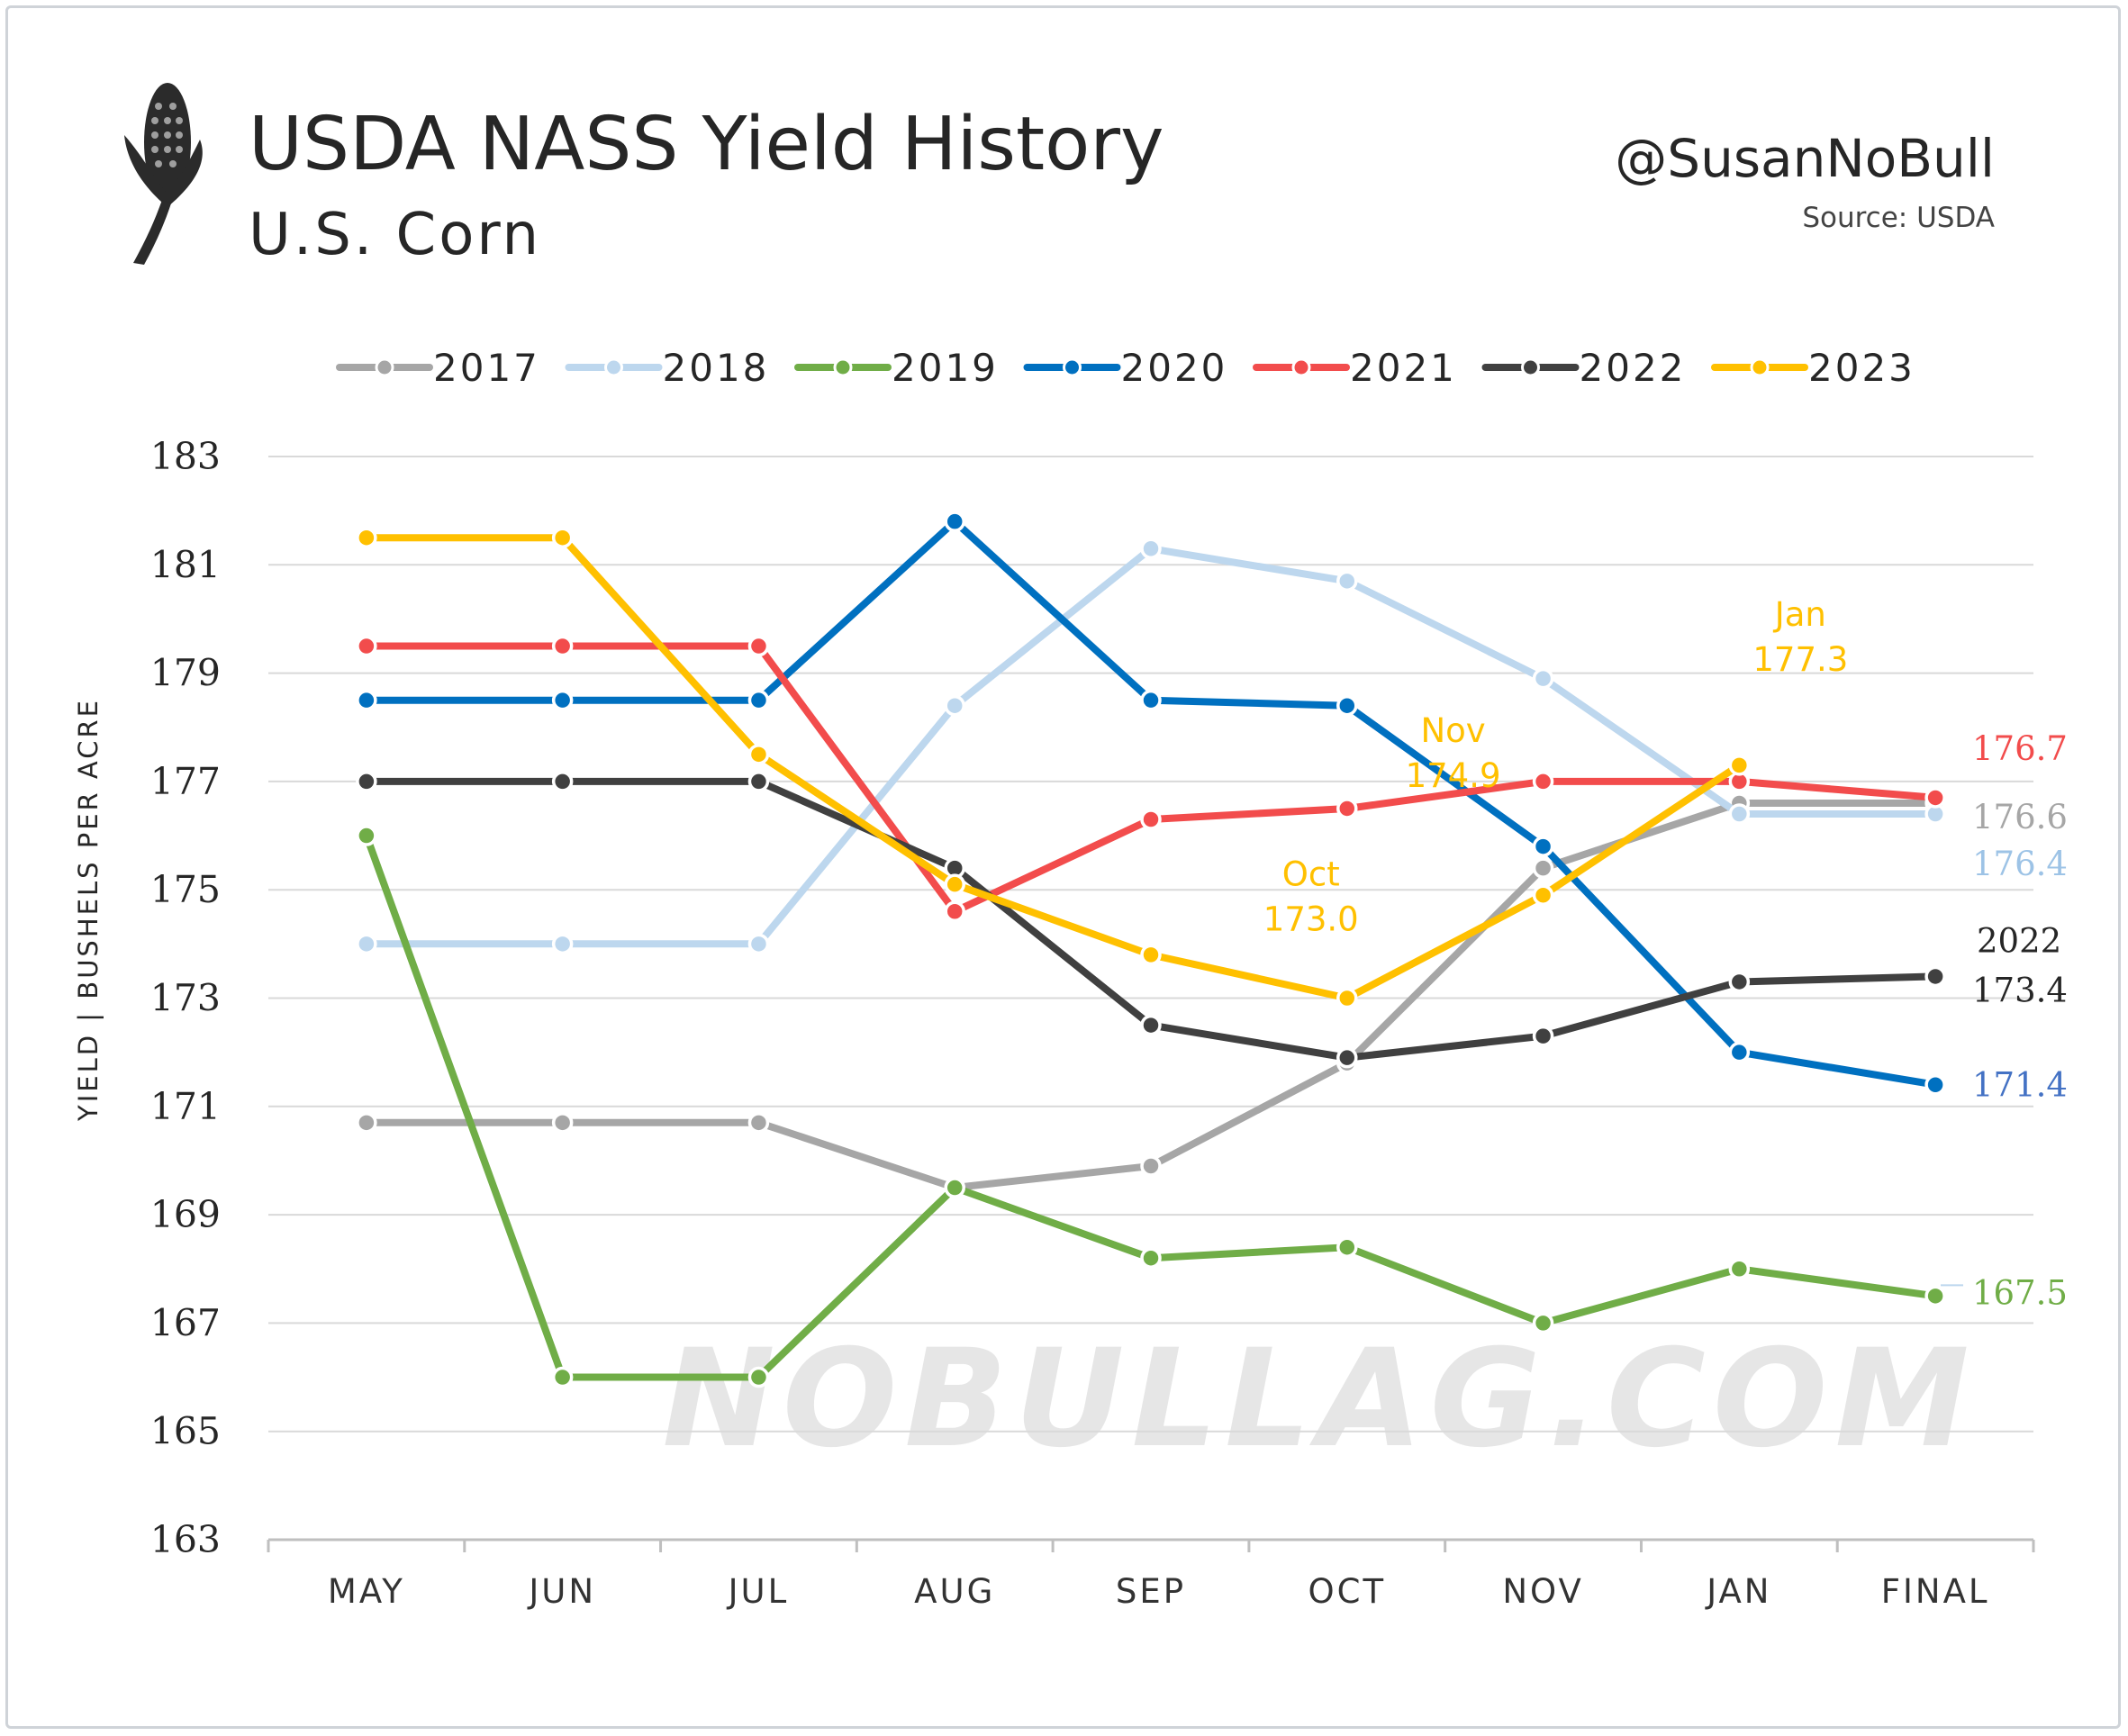 The height and width of the screenshot is (1736, 2128). Describe the element at coordinates (1543, 895) in the screenshot. I see `data-point-2023-nov` at that location.